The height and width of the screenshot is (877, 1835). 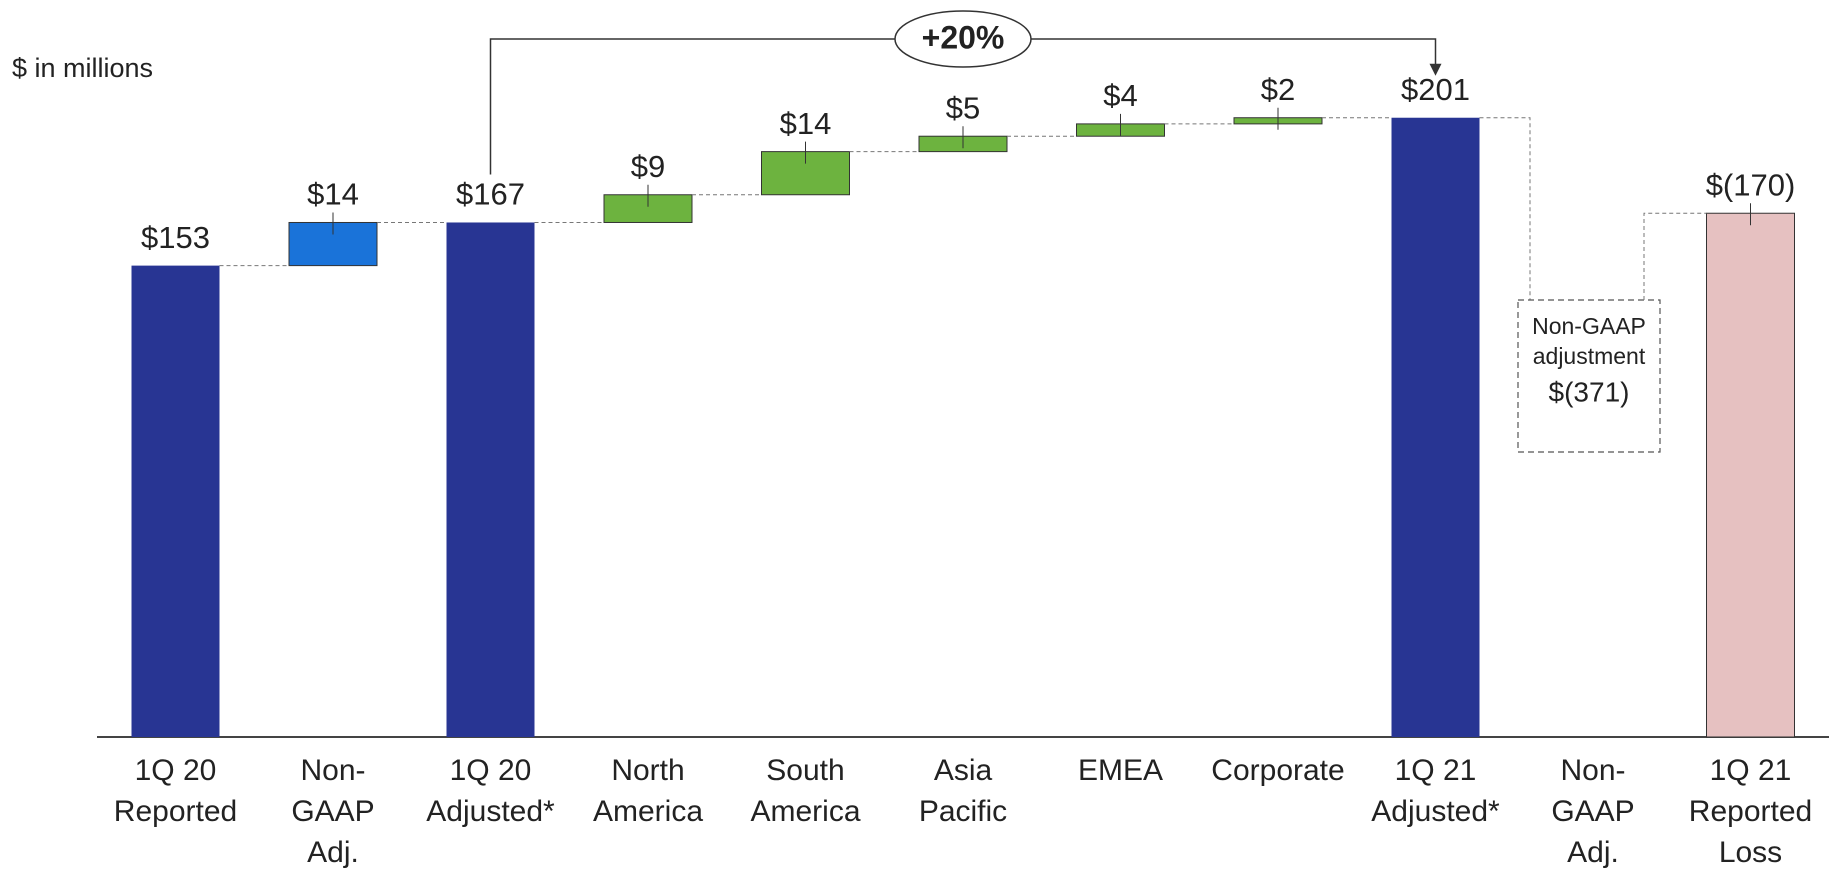 I want to click on value-label: $201, so click(x=1435, y=89).